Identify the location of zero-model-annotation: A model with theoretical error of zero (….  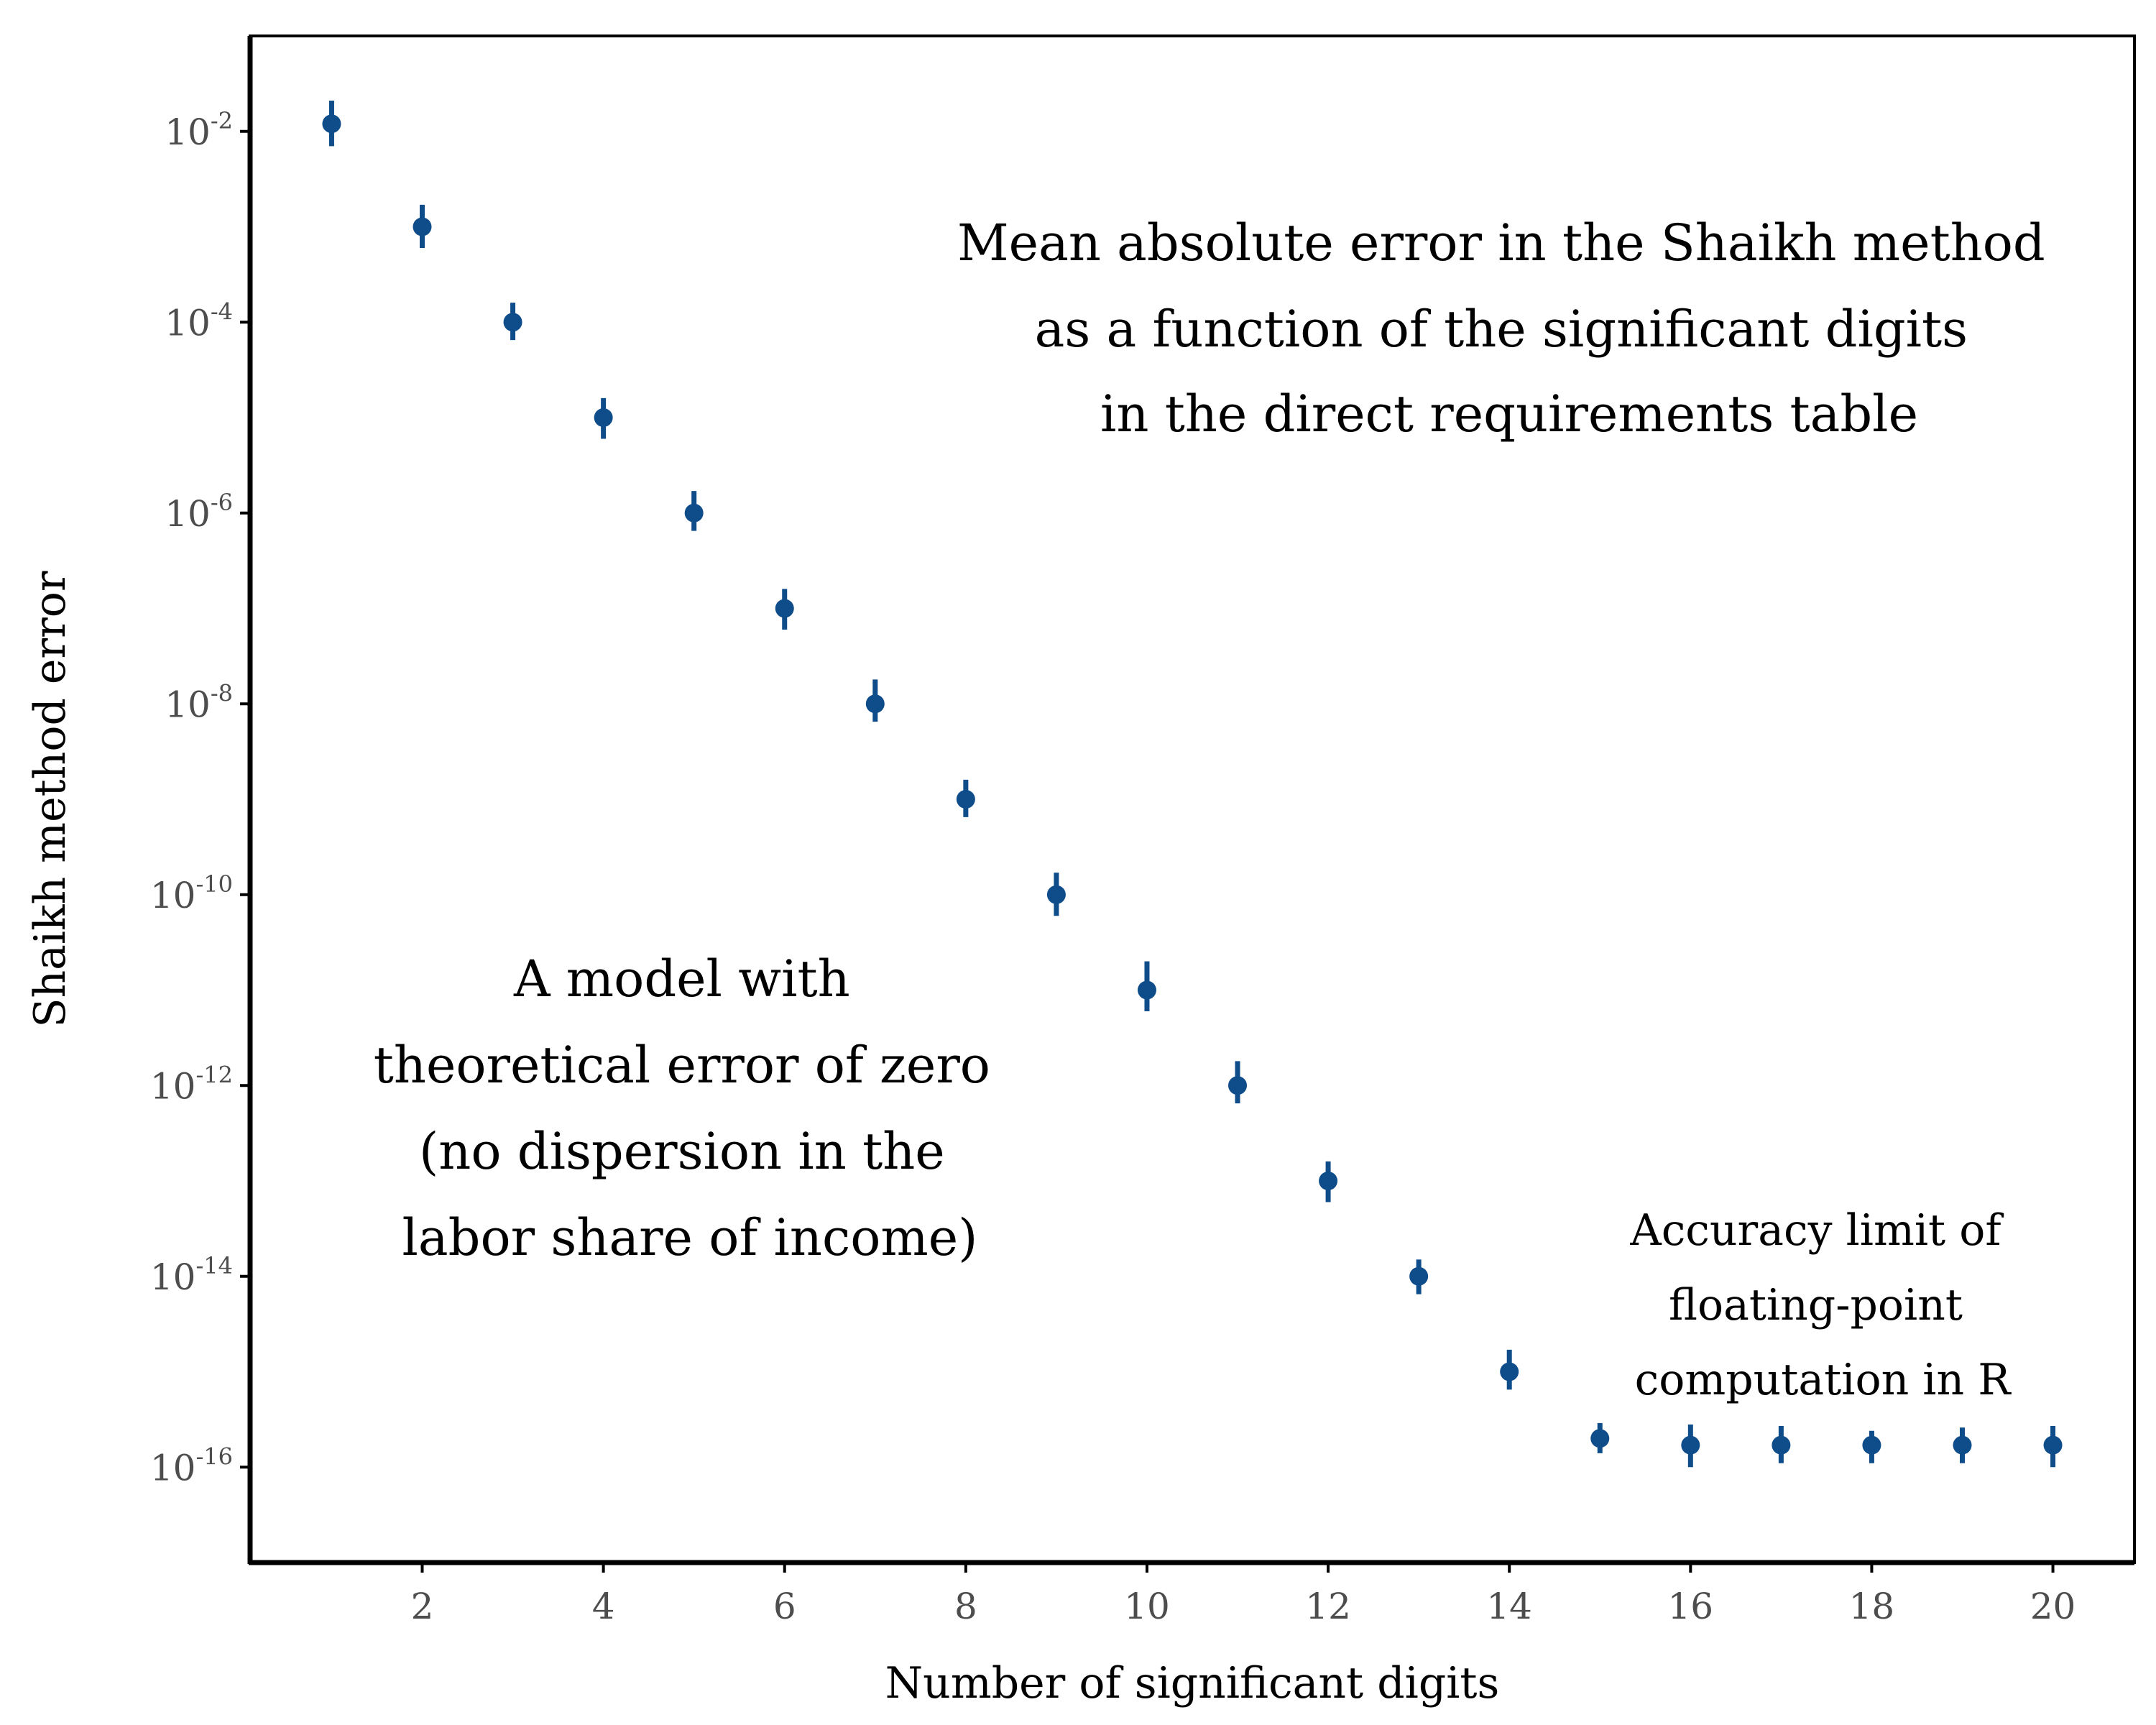
(690, 1108).